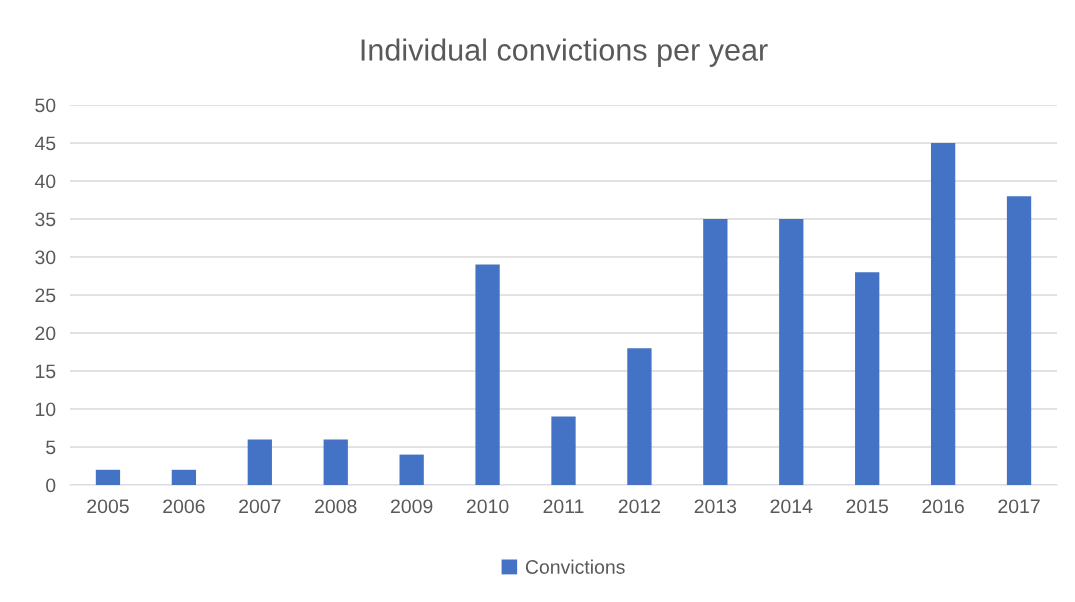 The width and height of the screenshot is (1075, 602). I want to click on x-tick-label: 2012, so click(639, 506).